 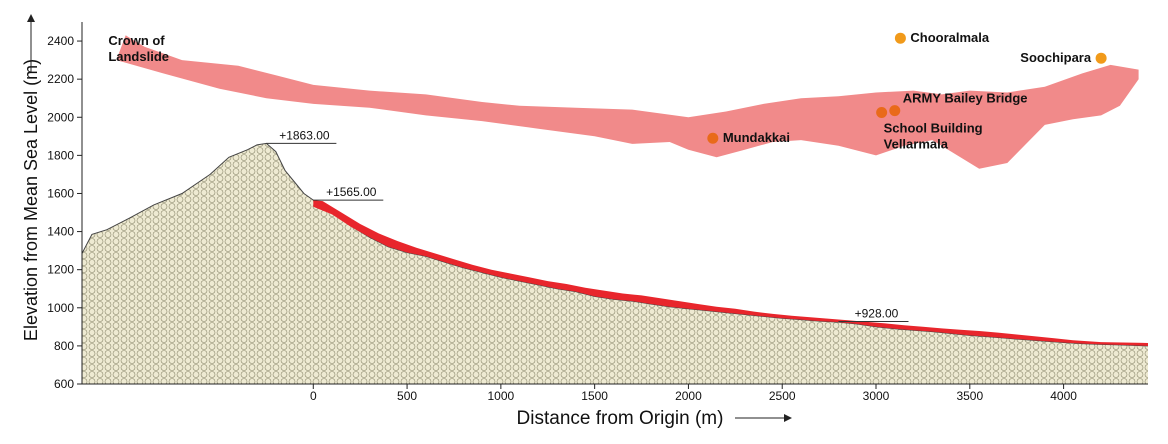 I want to click on y-tick-label: 2400, so click(x=60, y=41).